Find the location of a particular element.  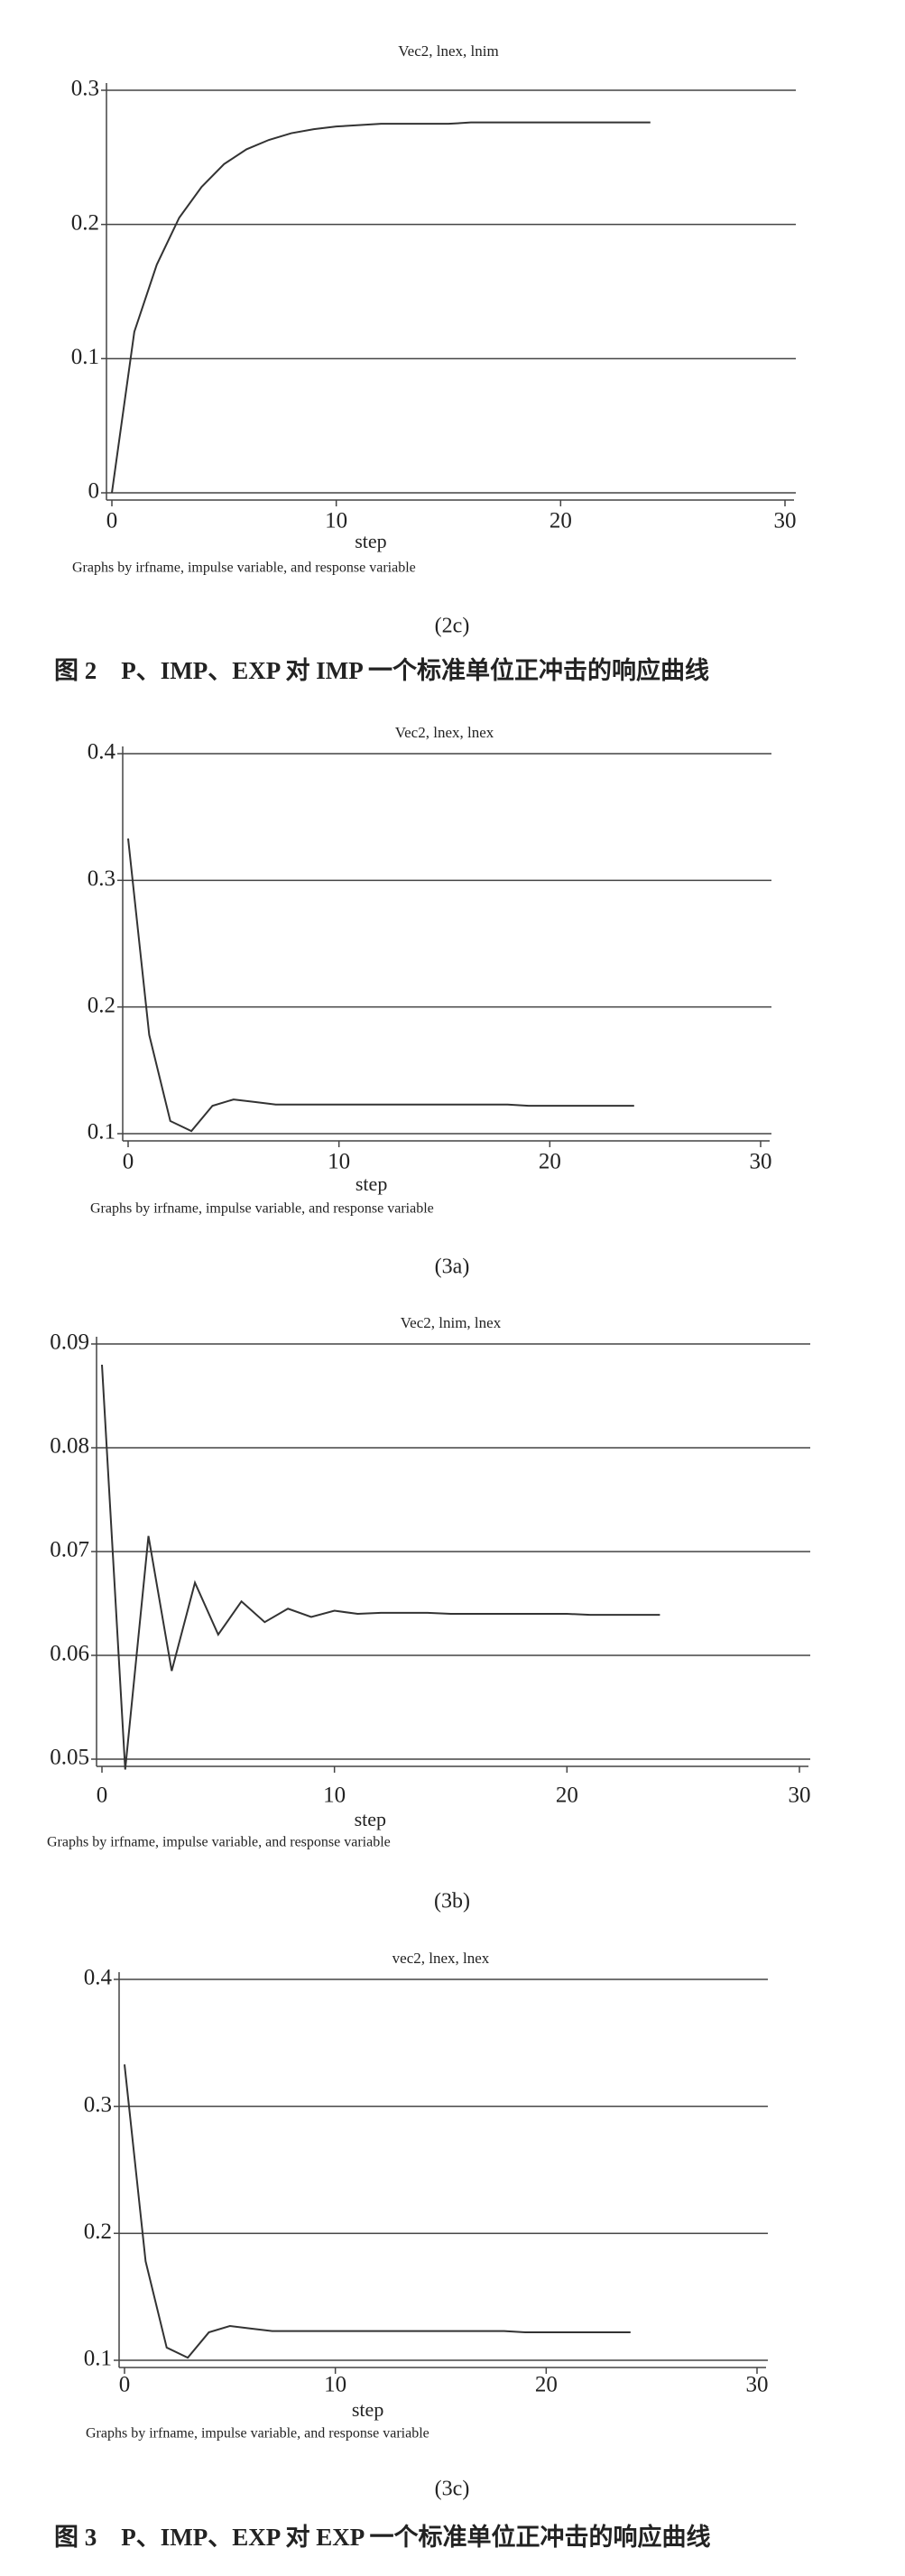

chart-title: Vec2, lnex, lnim is located at coordinates (448, 51).